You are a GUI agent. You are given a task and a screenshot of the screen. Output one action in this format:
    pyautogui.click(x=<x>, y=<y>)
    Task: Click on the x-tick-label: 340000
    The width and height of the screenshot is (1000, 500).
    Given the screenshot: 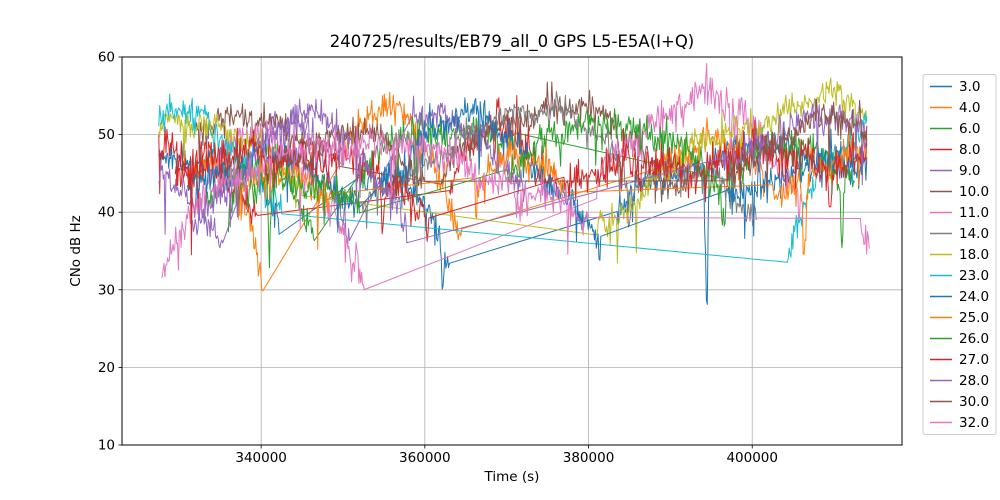 What is the action you would take?
    pyautogui.click(x=261, y=458)
    